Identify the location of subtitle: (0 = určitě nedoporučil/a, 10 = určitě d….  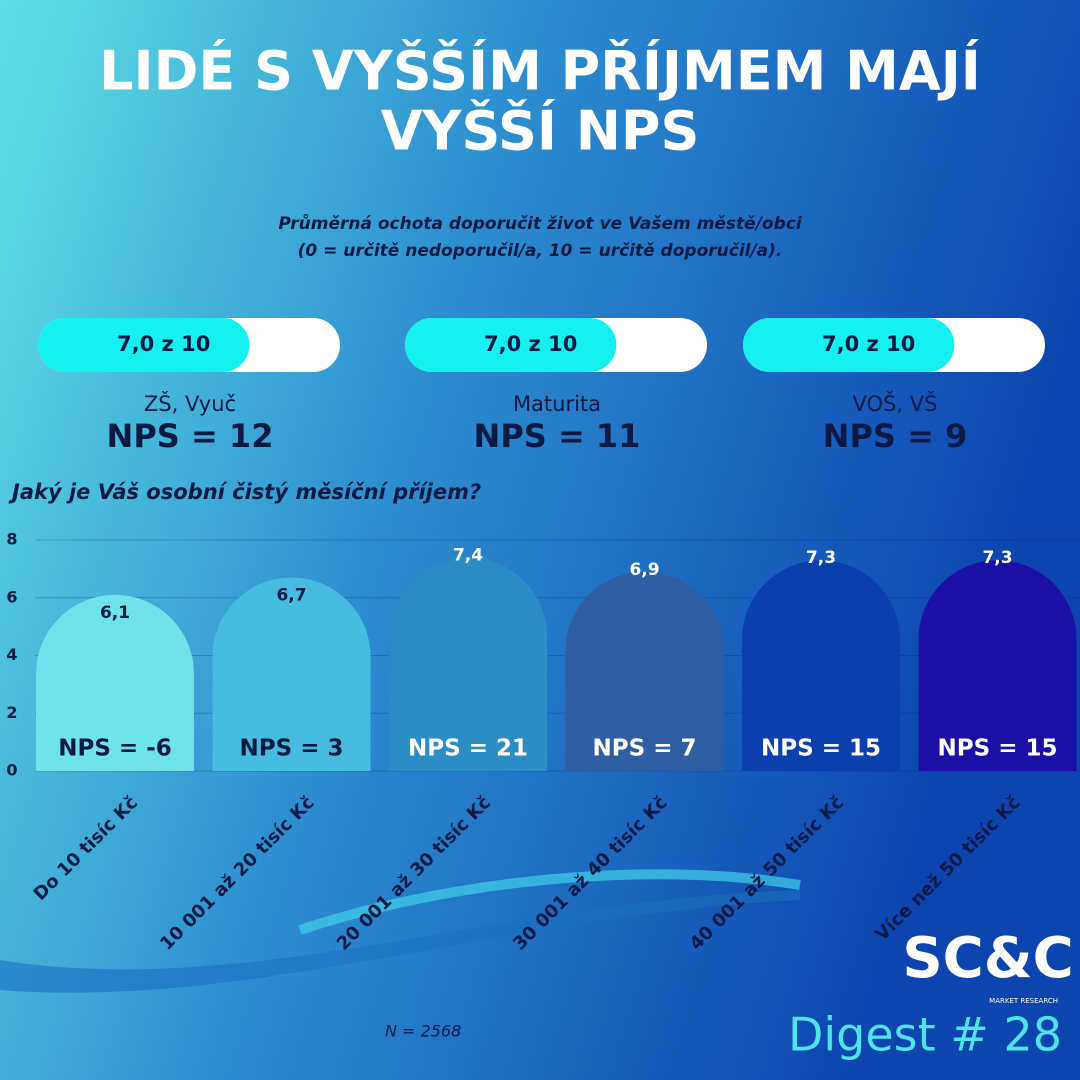
(540, 251).